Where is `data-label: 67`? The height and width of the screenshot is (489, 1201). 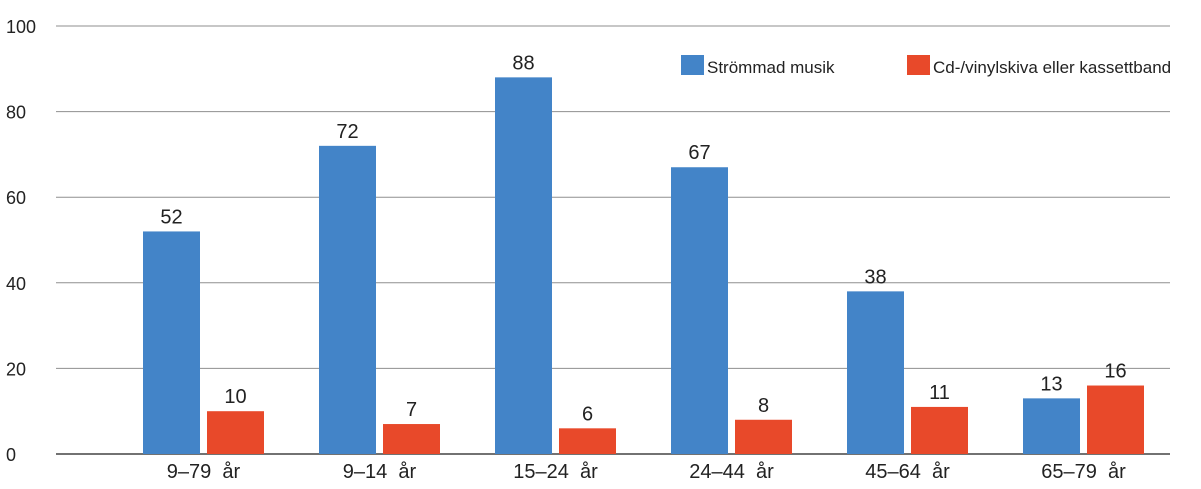
data-label: 67 is located at coordinates (699, 153).